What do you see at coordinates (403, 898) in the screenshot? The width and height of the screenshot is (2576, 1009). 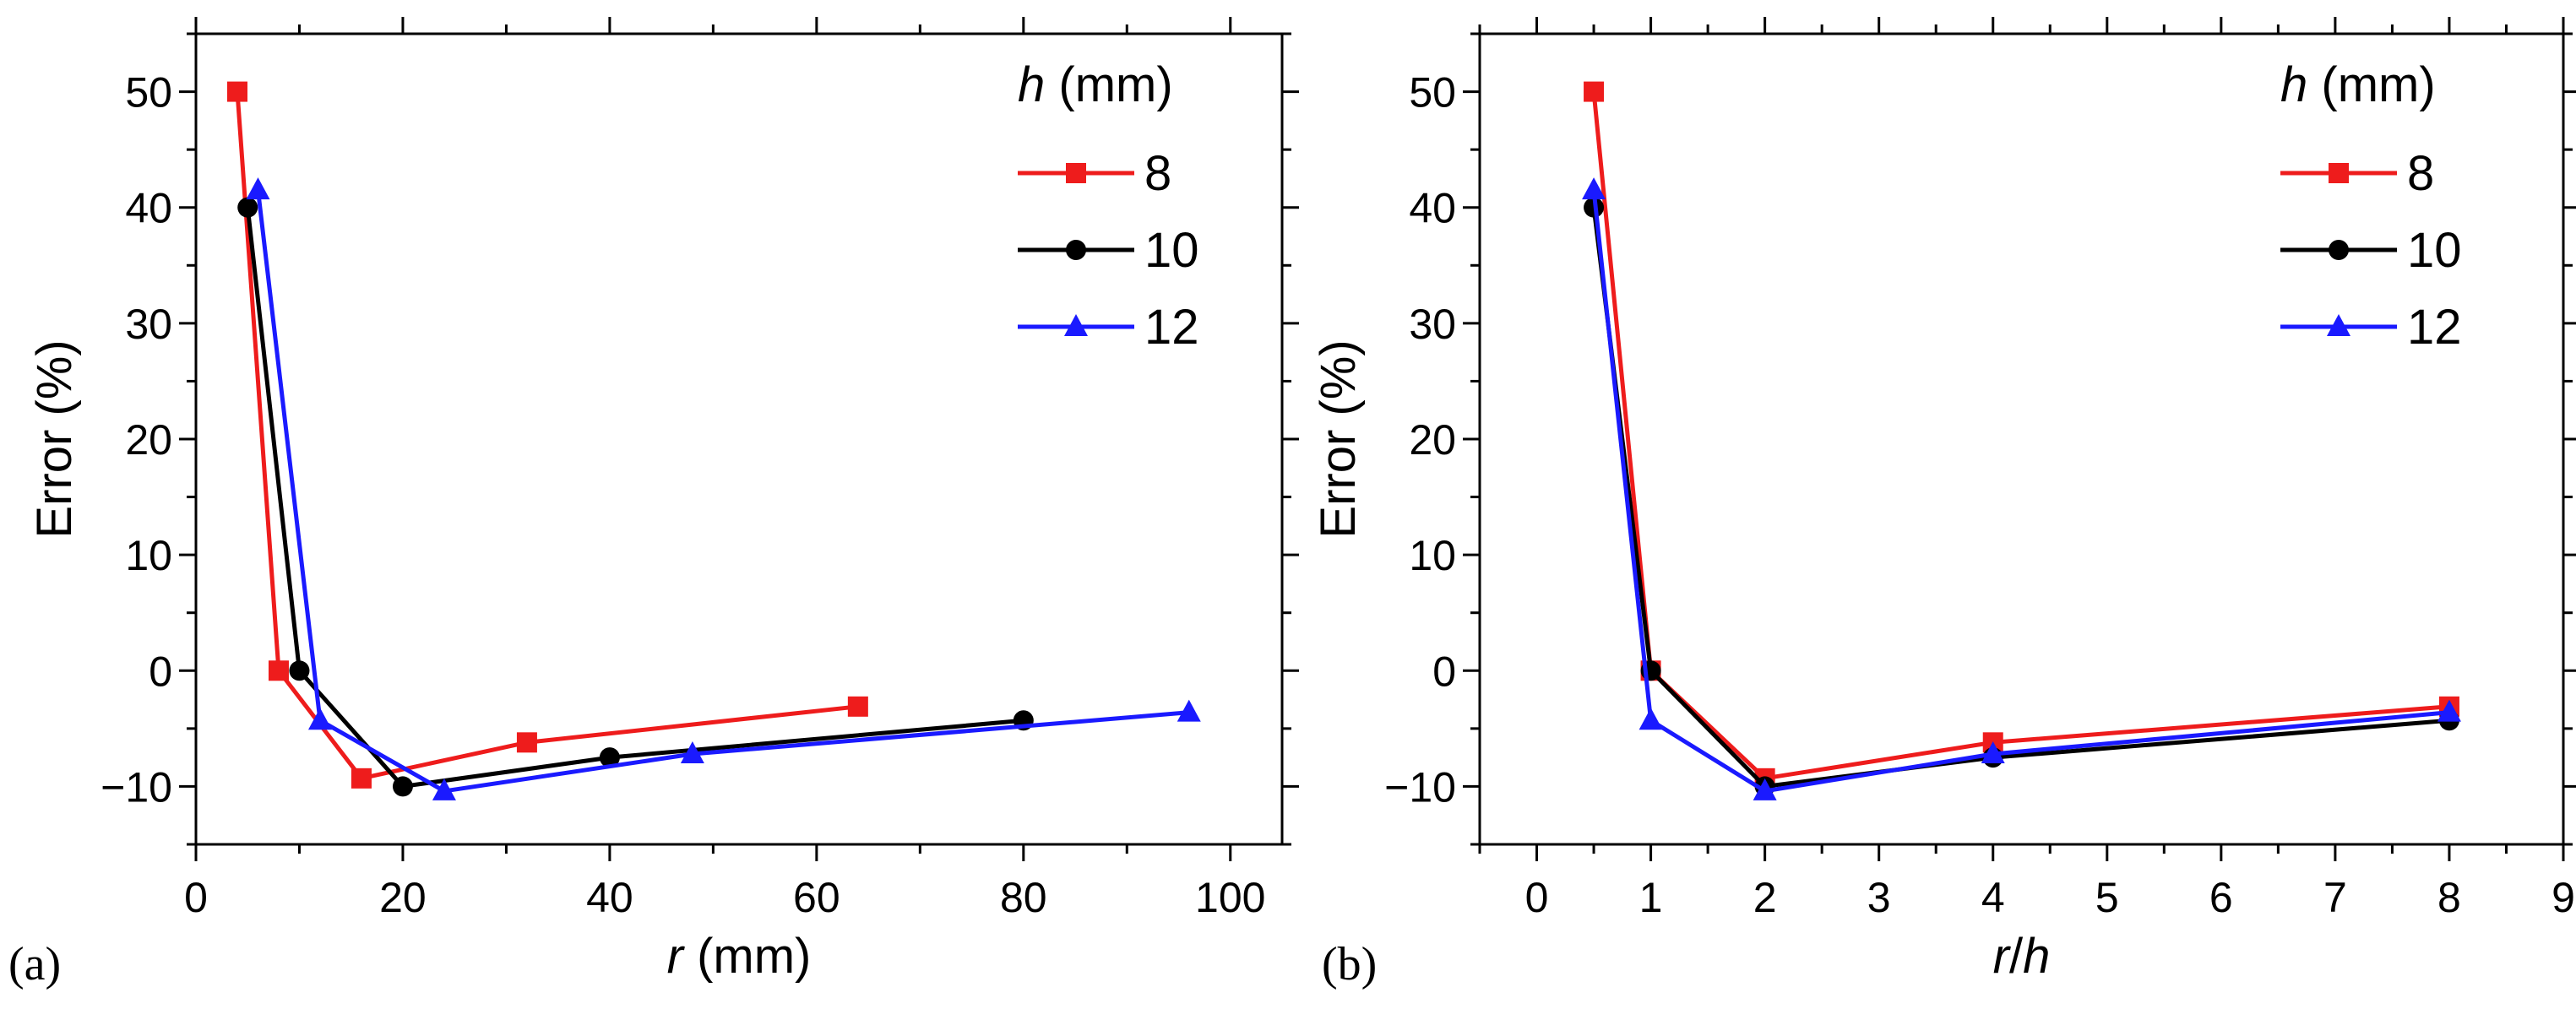 I see `x-tick-label: 20` at bounding box center [403, 898].